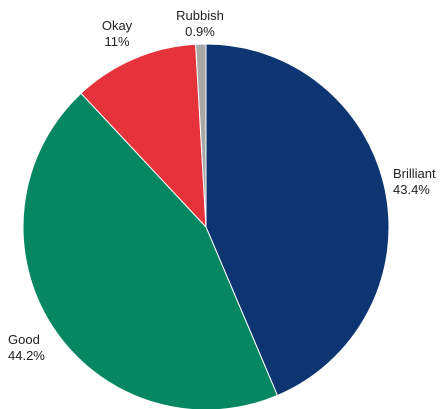 This screenshot has height=409, width=443. What do you see at coordinates (143, 136) in the screenshot?
I see `pie-slice-okay` at bounding box center [143, 136].